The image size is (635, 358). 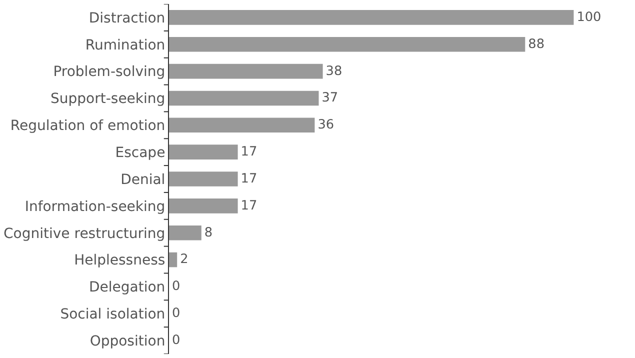 What do you see at coordinates (108, 99) in the screenshot?
I see `y-tick-label: Support-seeking` at bounding box center [108, 99].